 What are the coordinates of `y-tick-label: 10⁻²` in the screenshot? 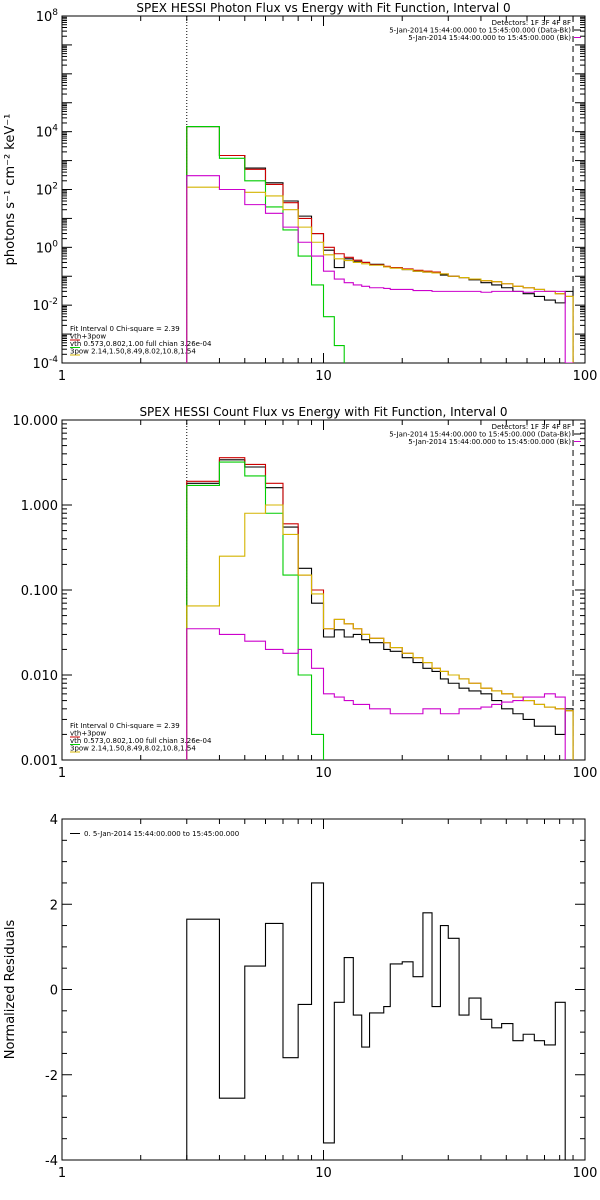 It's located at (45, 305).